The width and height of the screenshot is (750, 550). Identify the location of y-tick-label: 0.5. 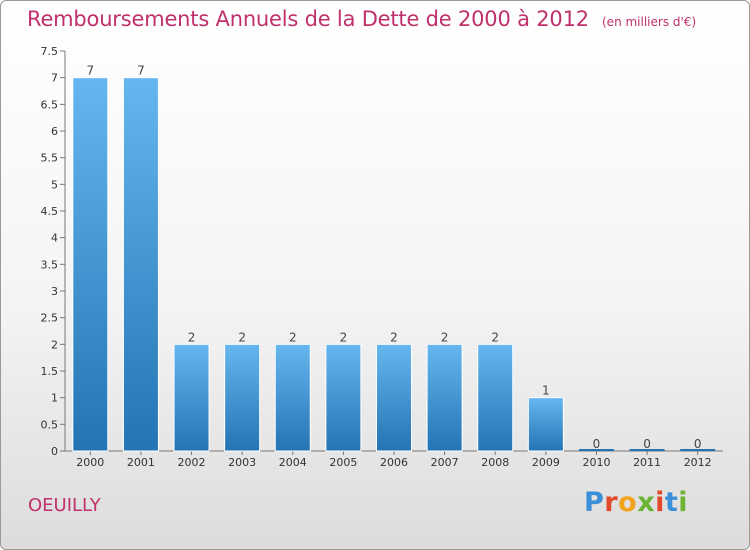
(50, 424).